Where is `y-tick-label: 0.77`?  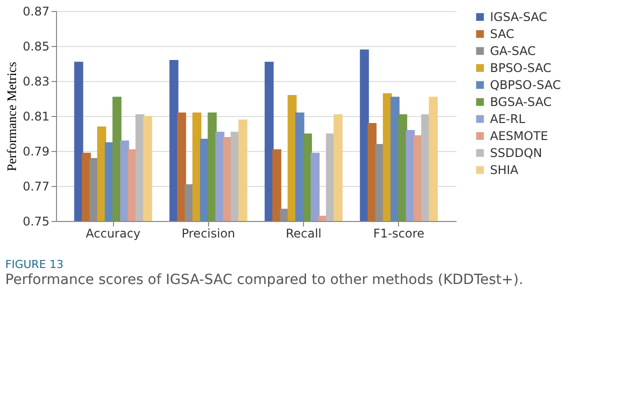
y-tick-label: 0.77 is located at coordinates (36, 187).